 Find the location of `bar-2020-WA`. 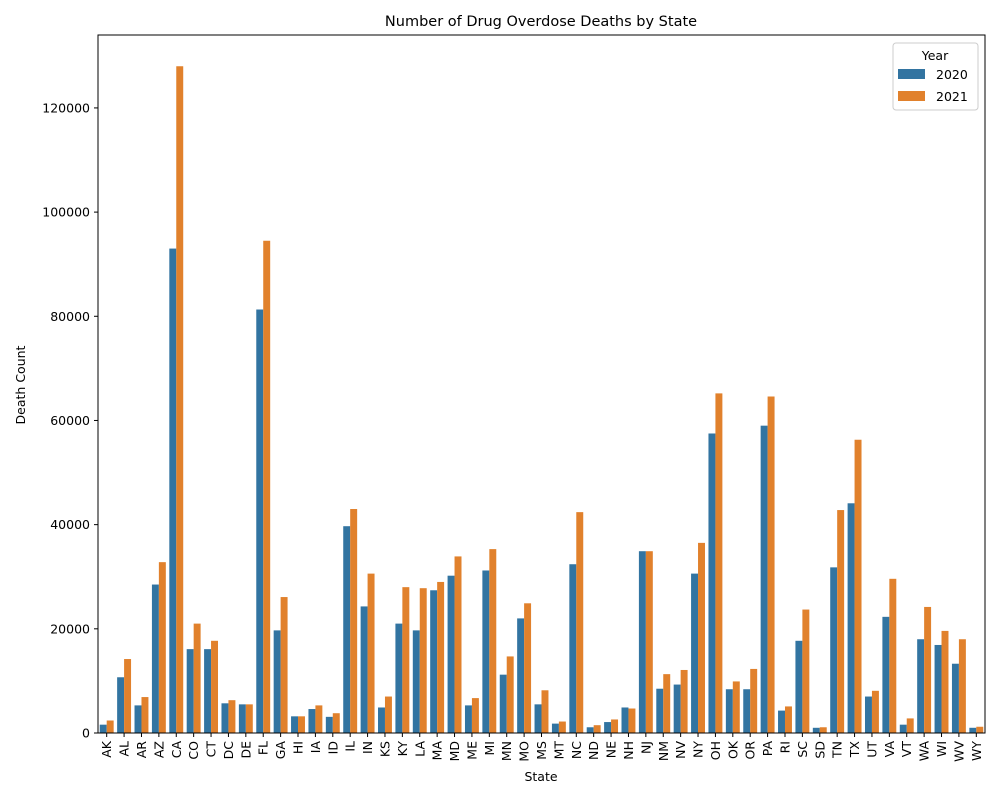

bar-2020-WA is located at coordinates (921, 686).